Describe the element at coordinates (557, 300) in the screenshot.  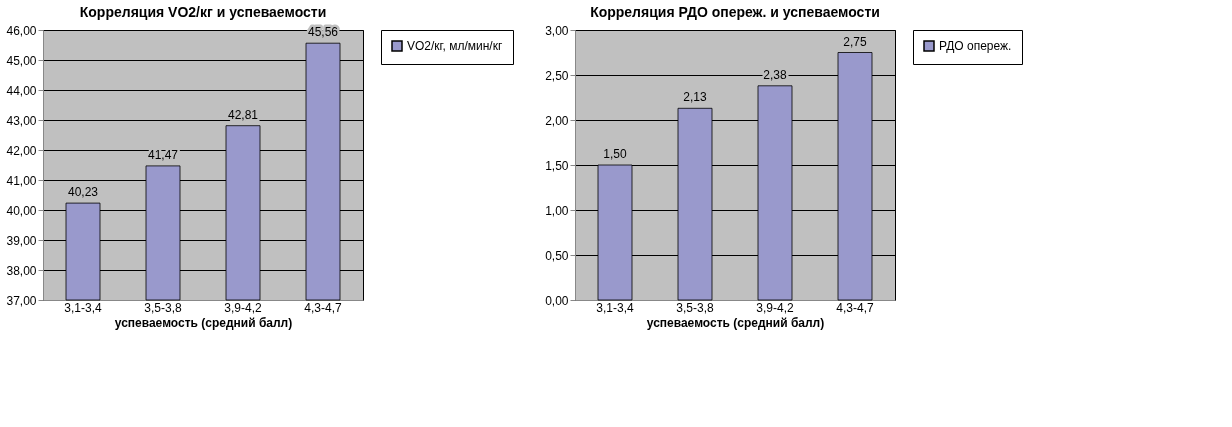
I see `y-tick-label: 0,00` at that location.